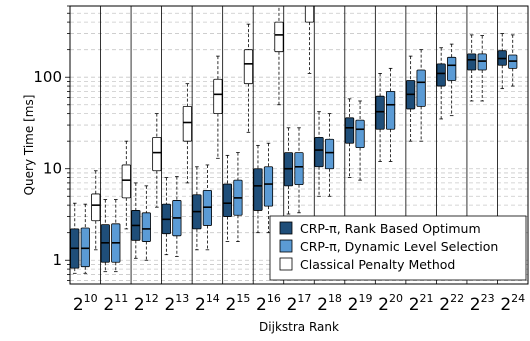  I want to click on legend-label: CRP-π, Dynamic Level Selection, so click(399, 246).